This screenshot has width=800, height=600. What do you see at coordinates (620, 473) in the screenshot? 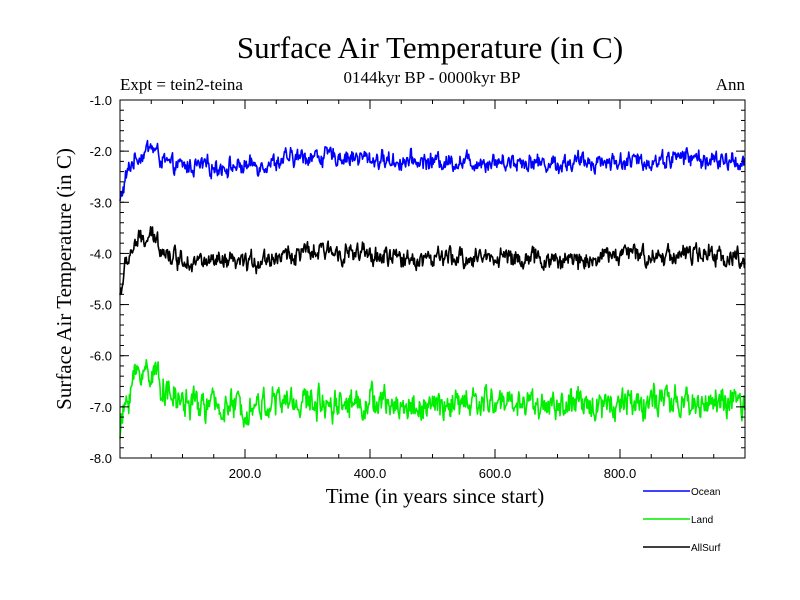
I see `x-tick-label: 800.0` at bounding box center [620, 473].